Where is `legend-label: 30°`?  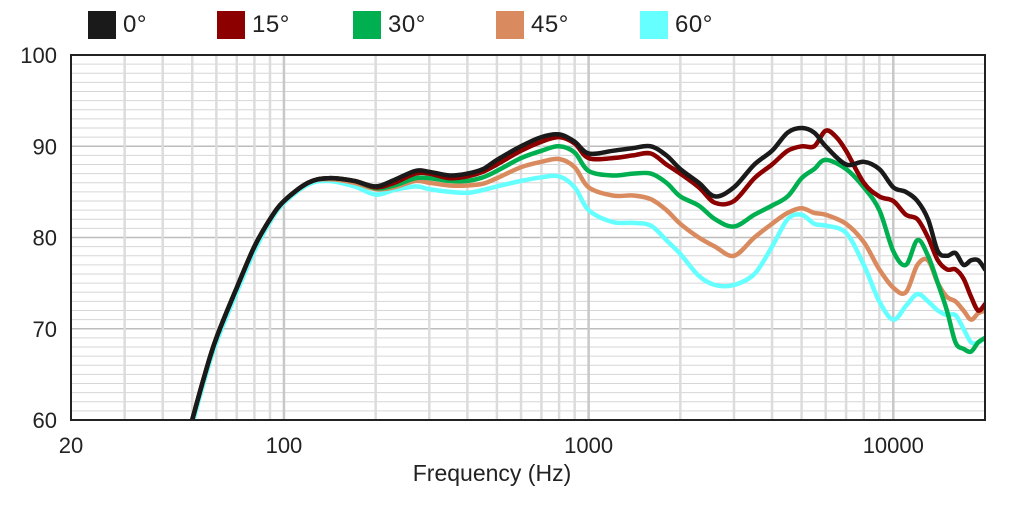
legend-label: 30° is located at coordinates (407, 24).